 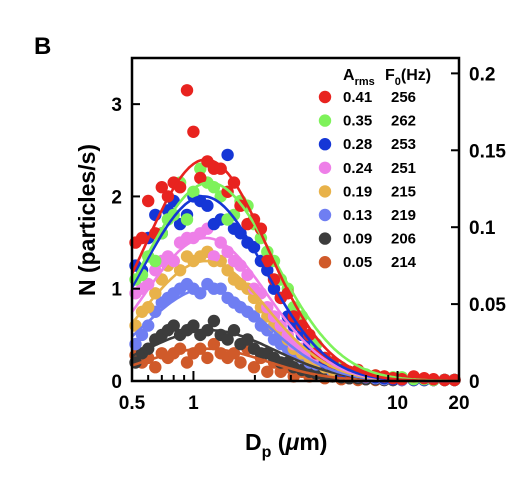 I want to click on legend-f0-value: 262, so click(x=403, y=121).